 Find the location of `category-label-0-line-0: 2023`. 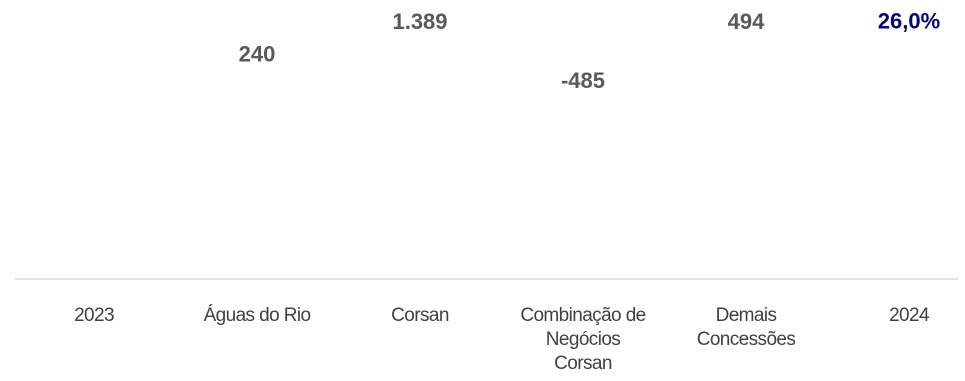

category-label-0-line-0: 2023 is located at coordinates (94, 315).